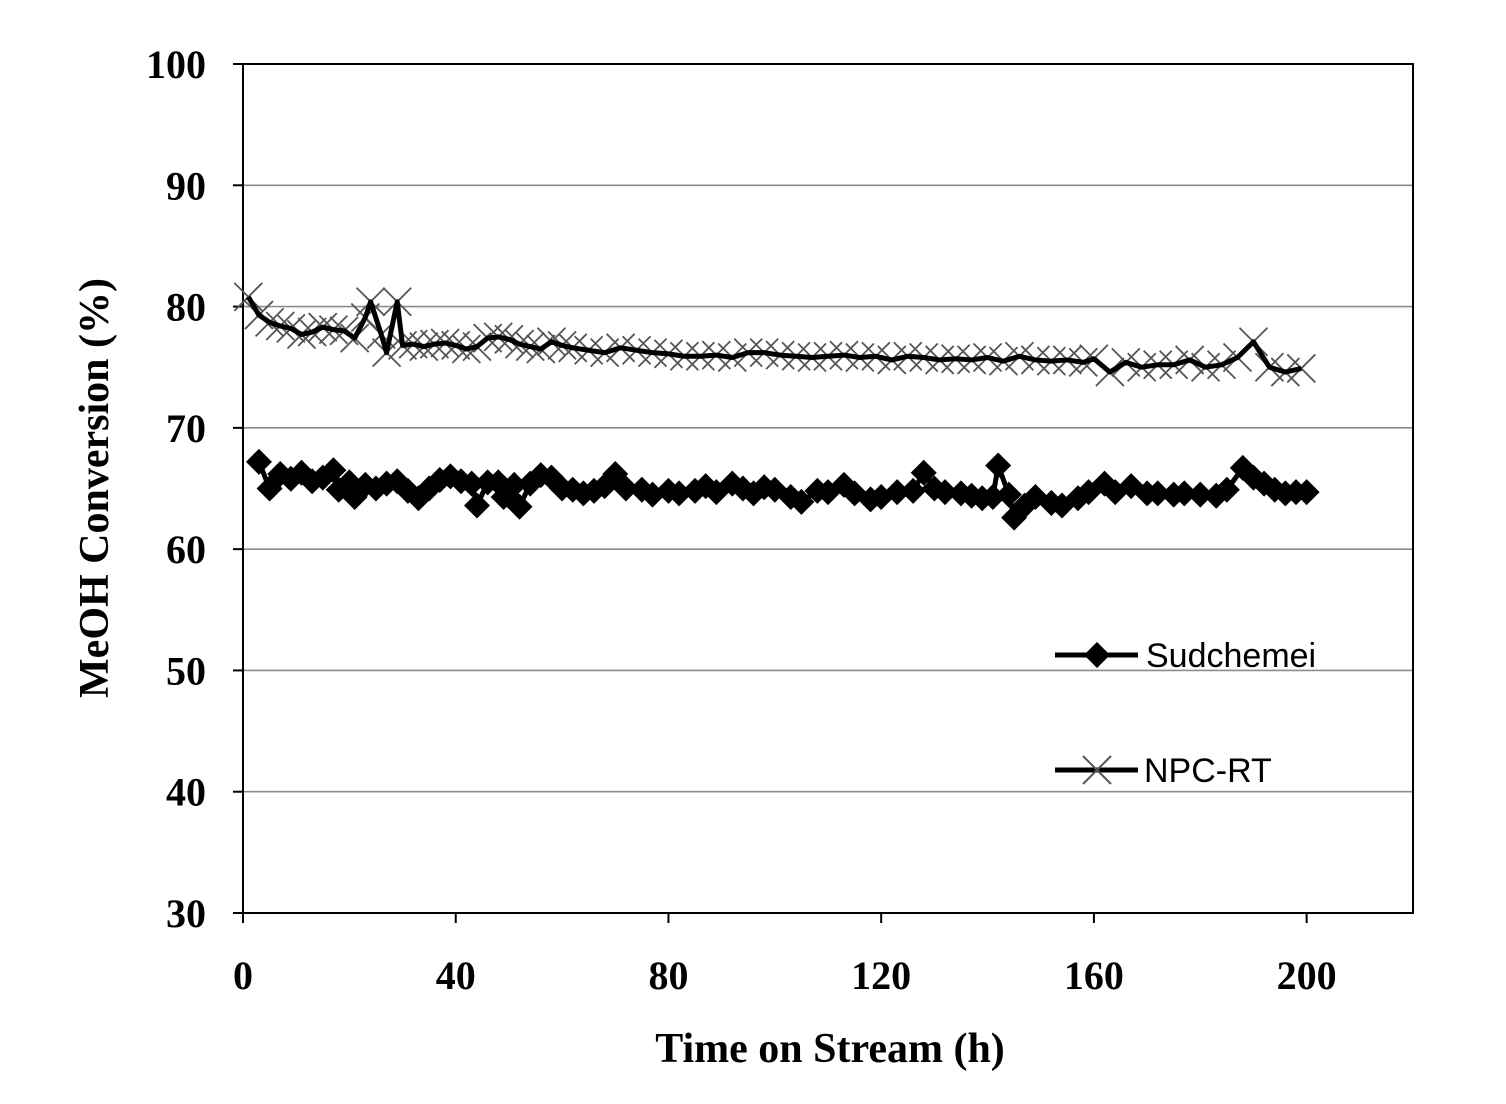 The width and height of the screenshot is (1506, 1104). I want to click on x-tick-label: 160, so click(1094, 975).